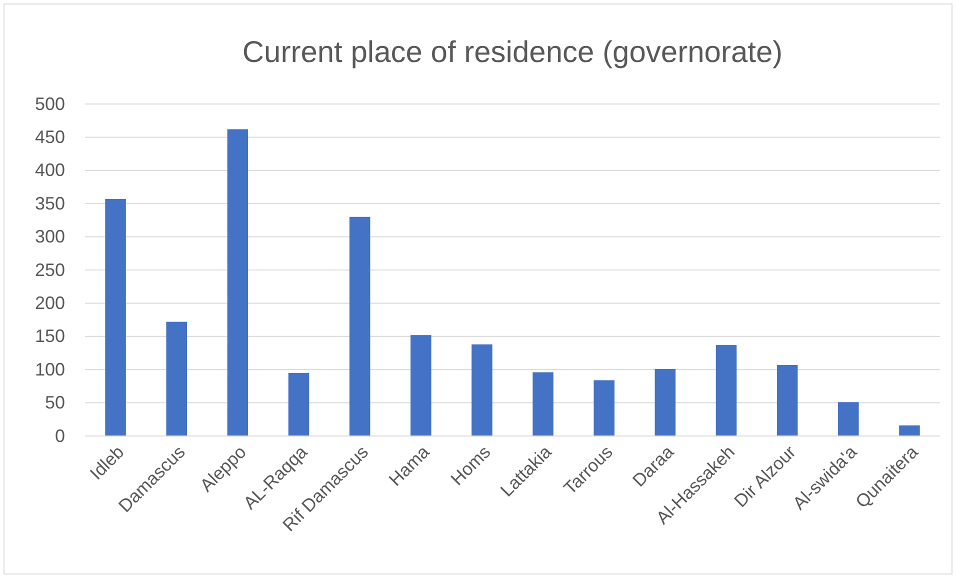 This screenshot has height=578, width=956. Describe the element at coordinates (49, 170) in the screenshot. I see `y-tick-label: 400` at that location.